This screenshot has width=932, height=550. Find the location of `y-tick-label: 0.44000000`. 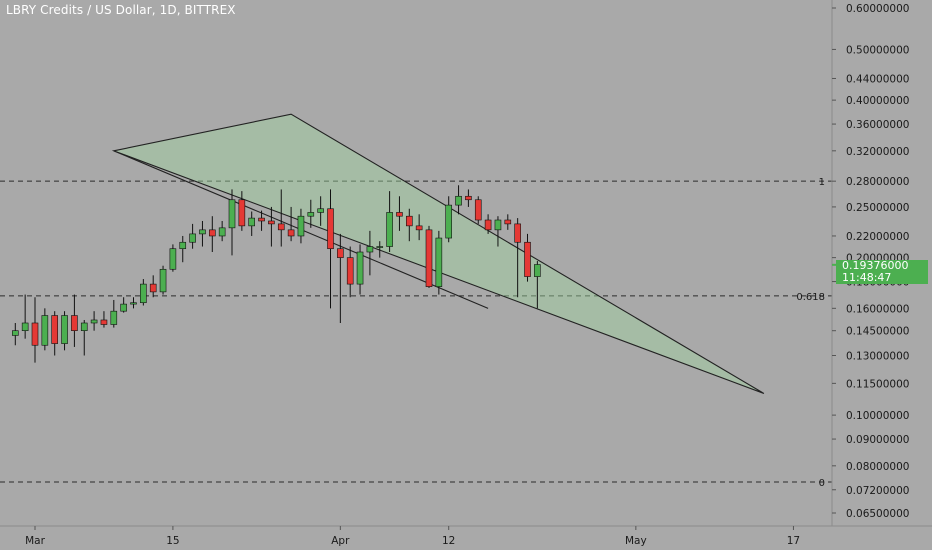

y-tick-label: 0.44000000 is located at coordinates (877, 79).